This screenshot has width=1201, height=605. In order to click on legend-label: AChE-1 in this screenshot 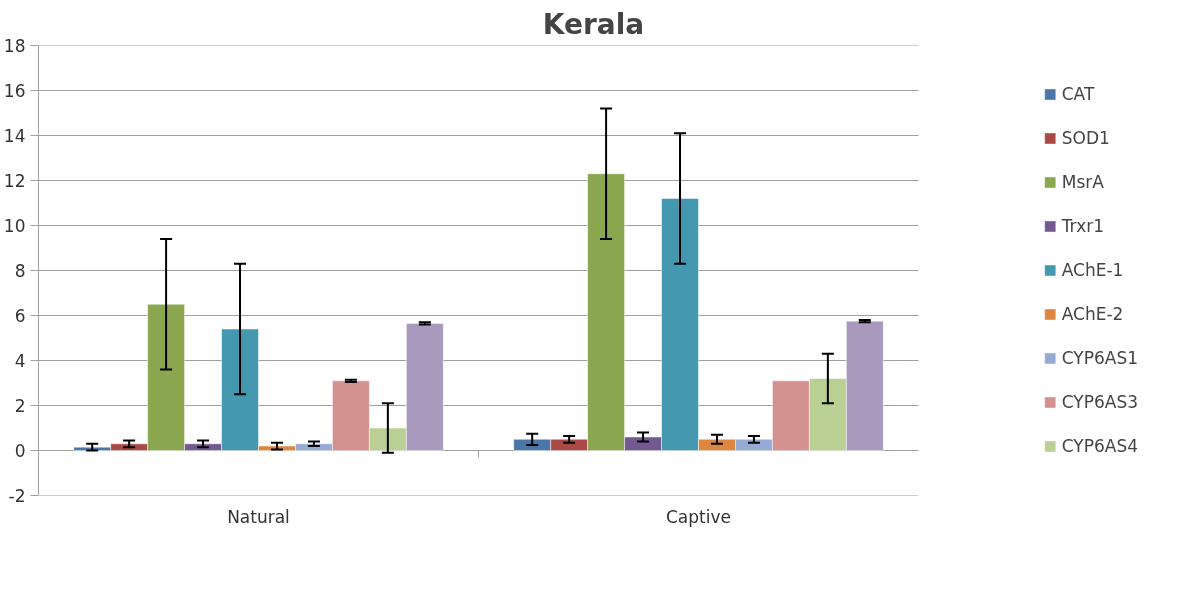, I will do `click(1092, 270)`.